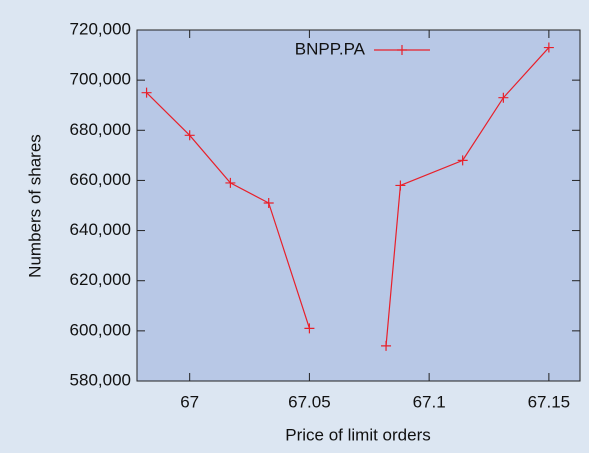 The width and height of the screenshot is (589, 453). Describe the element at coordinates (100, 229) in the screenshot. I see `y-tick-label: 640,000` at that location.